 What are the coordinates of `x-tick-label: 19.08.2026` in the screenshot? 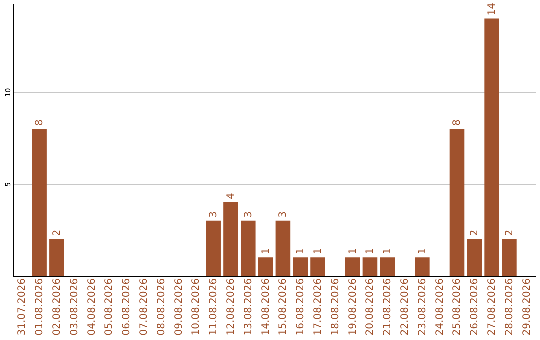 It's located at (353, 307).